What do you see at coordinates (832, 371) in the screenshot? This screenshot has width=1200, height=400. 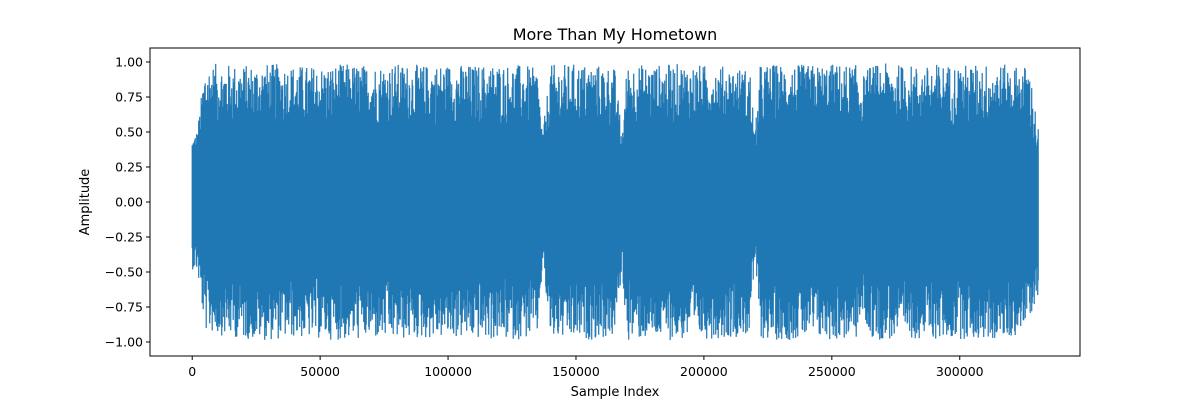 I see `x-tick-label: 250000` at bounding box center [832, 371].